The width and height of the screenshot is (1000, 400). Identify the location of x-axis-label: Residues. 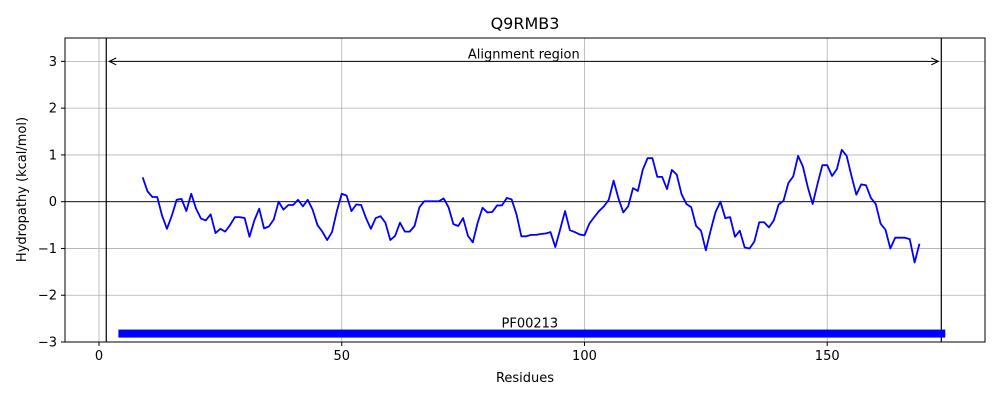
(525, 378).